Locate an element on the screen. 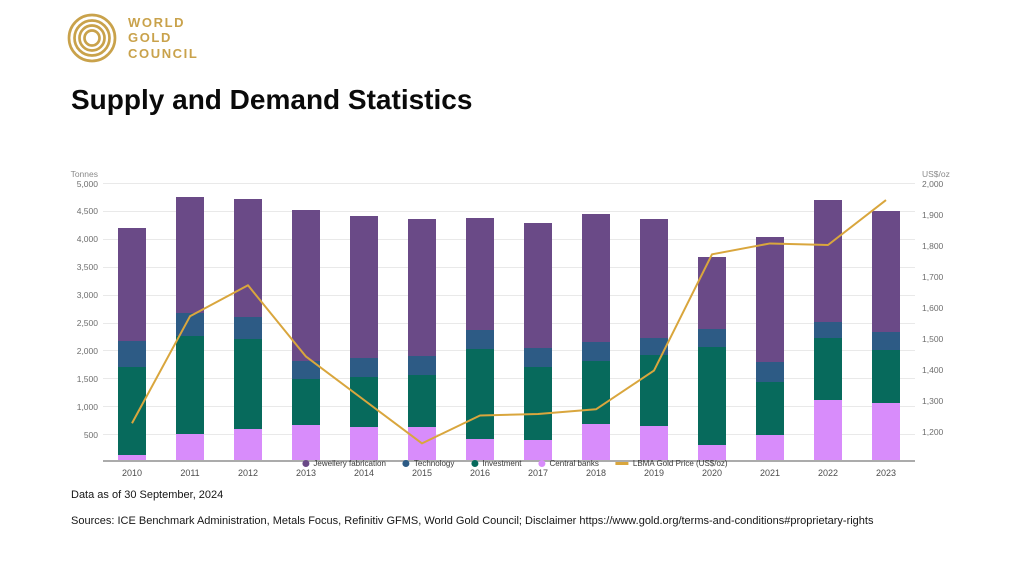  segment-central-banks-2013 is located at coordinates (306, 442).